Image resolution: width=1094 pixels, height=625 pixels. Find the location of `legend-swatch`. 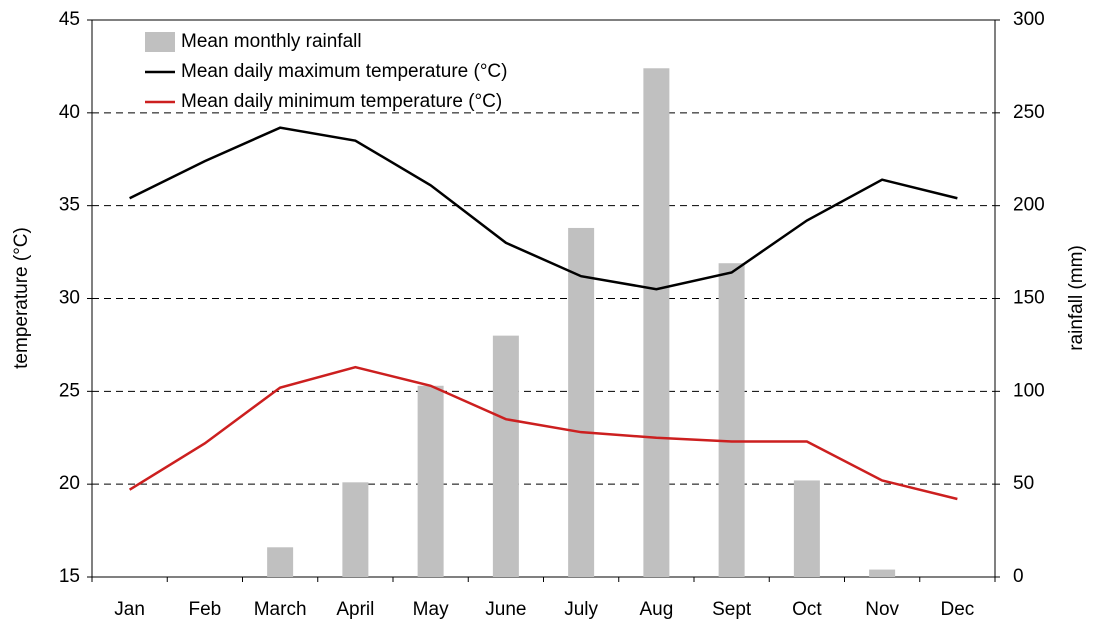

legend-swatch is located at coordinates (160, 42).